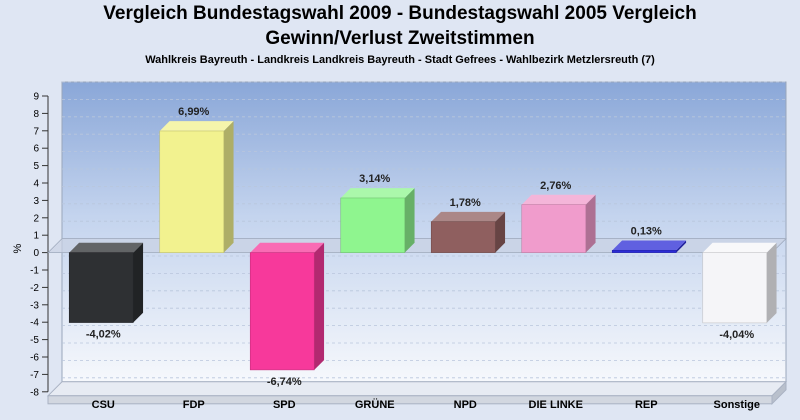 The height and width of the screenshot is (420, 800). I want to click on y-tick-label: -1, so click(34, 271).